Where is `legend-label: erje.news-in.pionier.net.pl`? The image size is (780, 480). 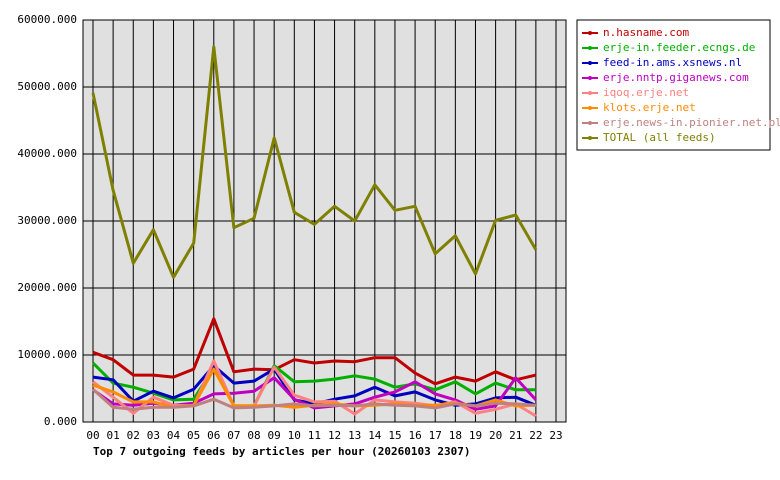 legend-label: erje.news-in.pionier.net.pl is located at coordinates (691, 122).